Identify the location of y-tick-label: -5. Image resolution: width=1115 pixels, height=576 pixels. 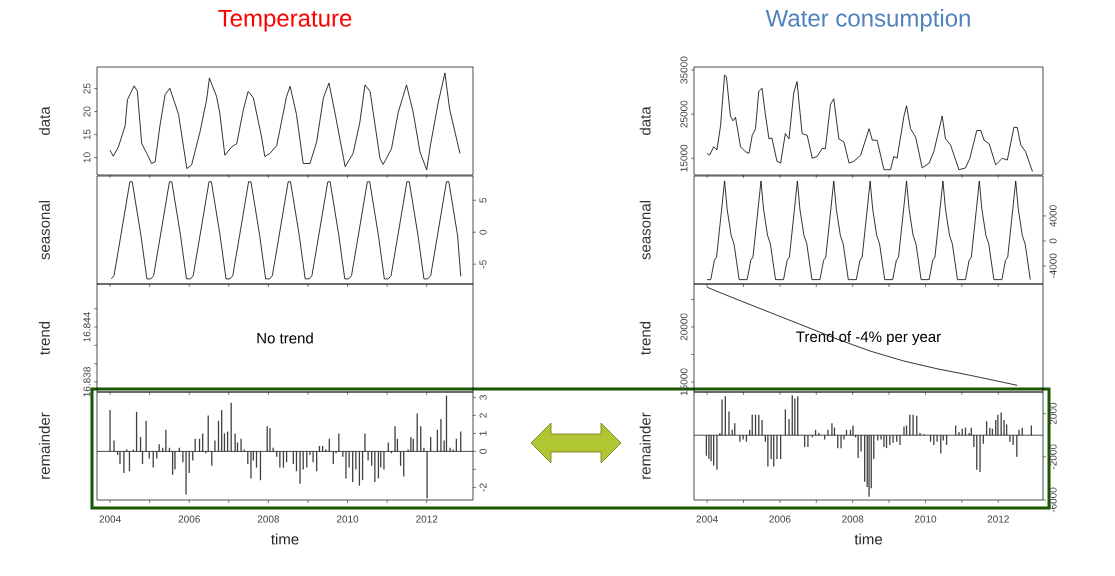
(483, 264).